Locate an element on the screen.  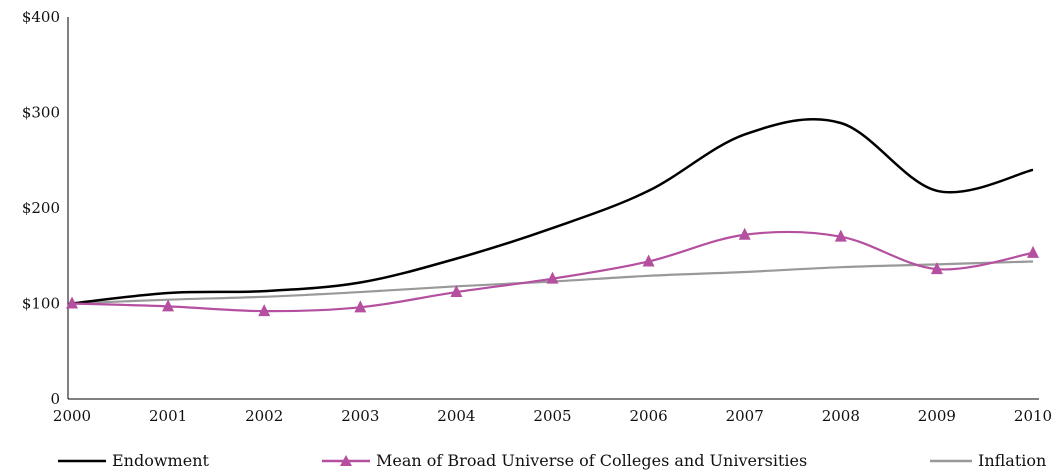
x-tick-label: 2009 is located at coordinates (937, 416).